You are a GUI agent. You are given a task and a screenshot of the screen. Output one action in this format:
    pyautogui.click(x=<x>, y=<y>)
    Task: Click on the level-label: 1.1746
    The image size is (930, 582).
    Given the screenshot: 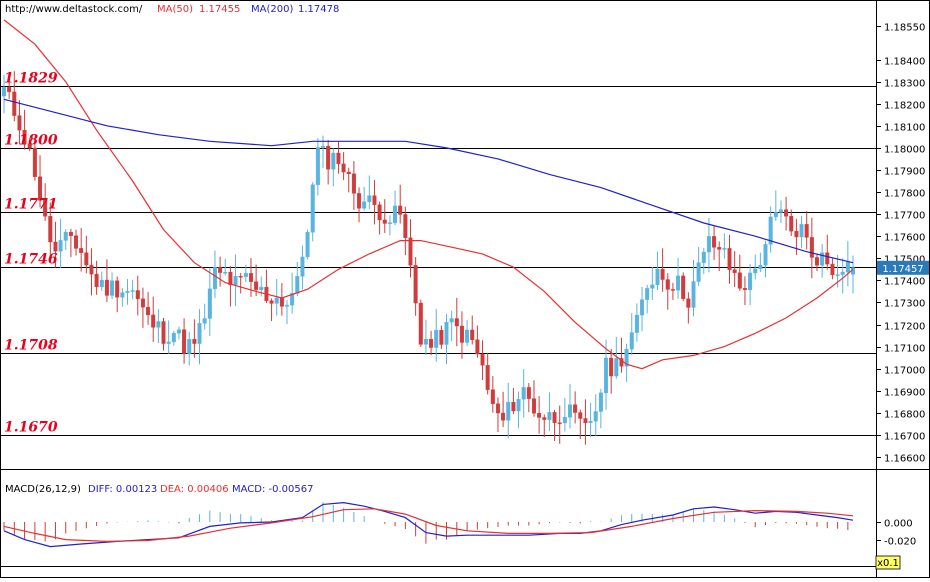 What is the action you would take?
    pyautogui.click(x=31, y=260)
    